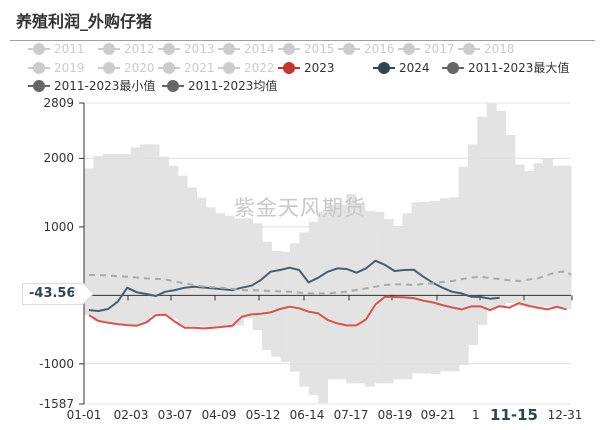 This screenshot has height=430, width=605. I want to click on x-tick-label: 08-19, so click(395, 415).